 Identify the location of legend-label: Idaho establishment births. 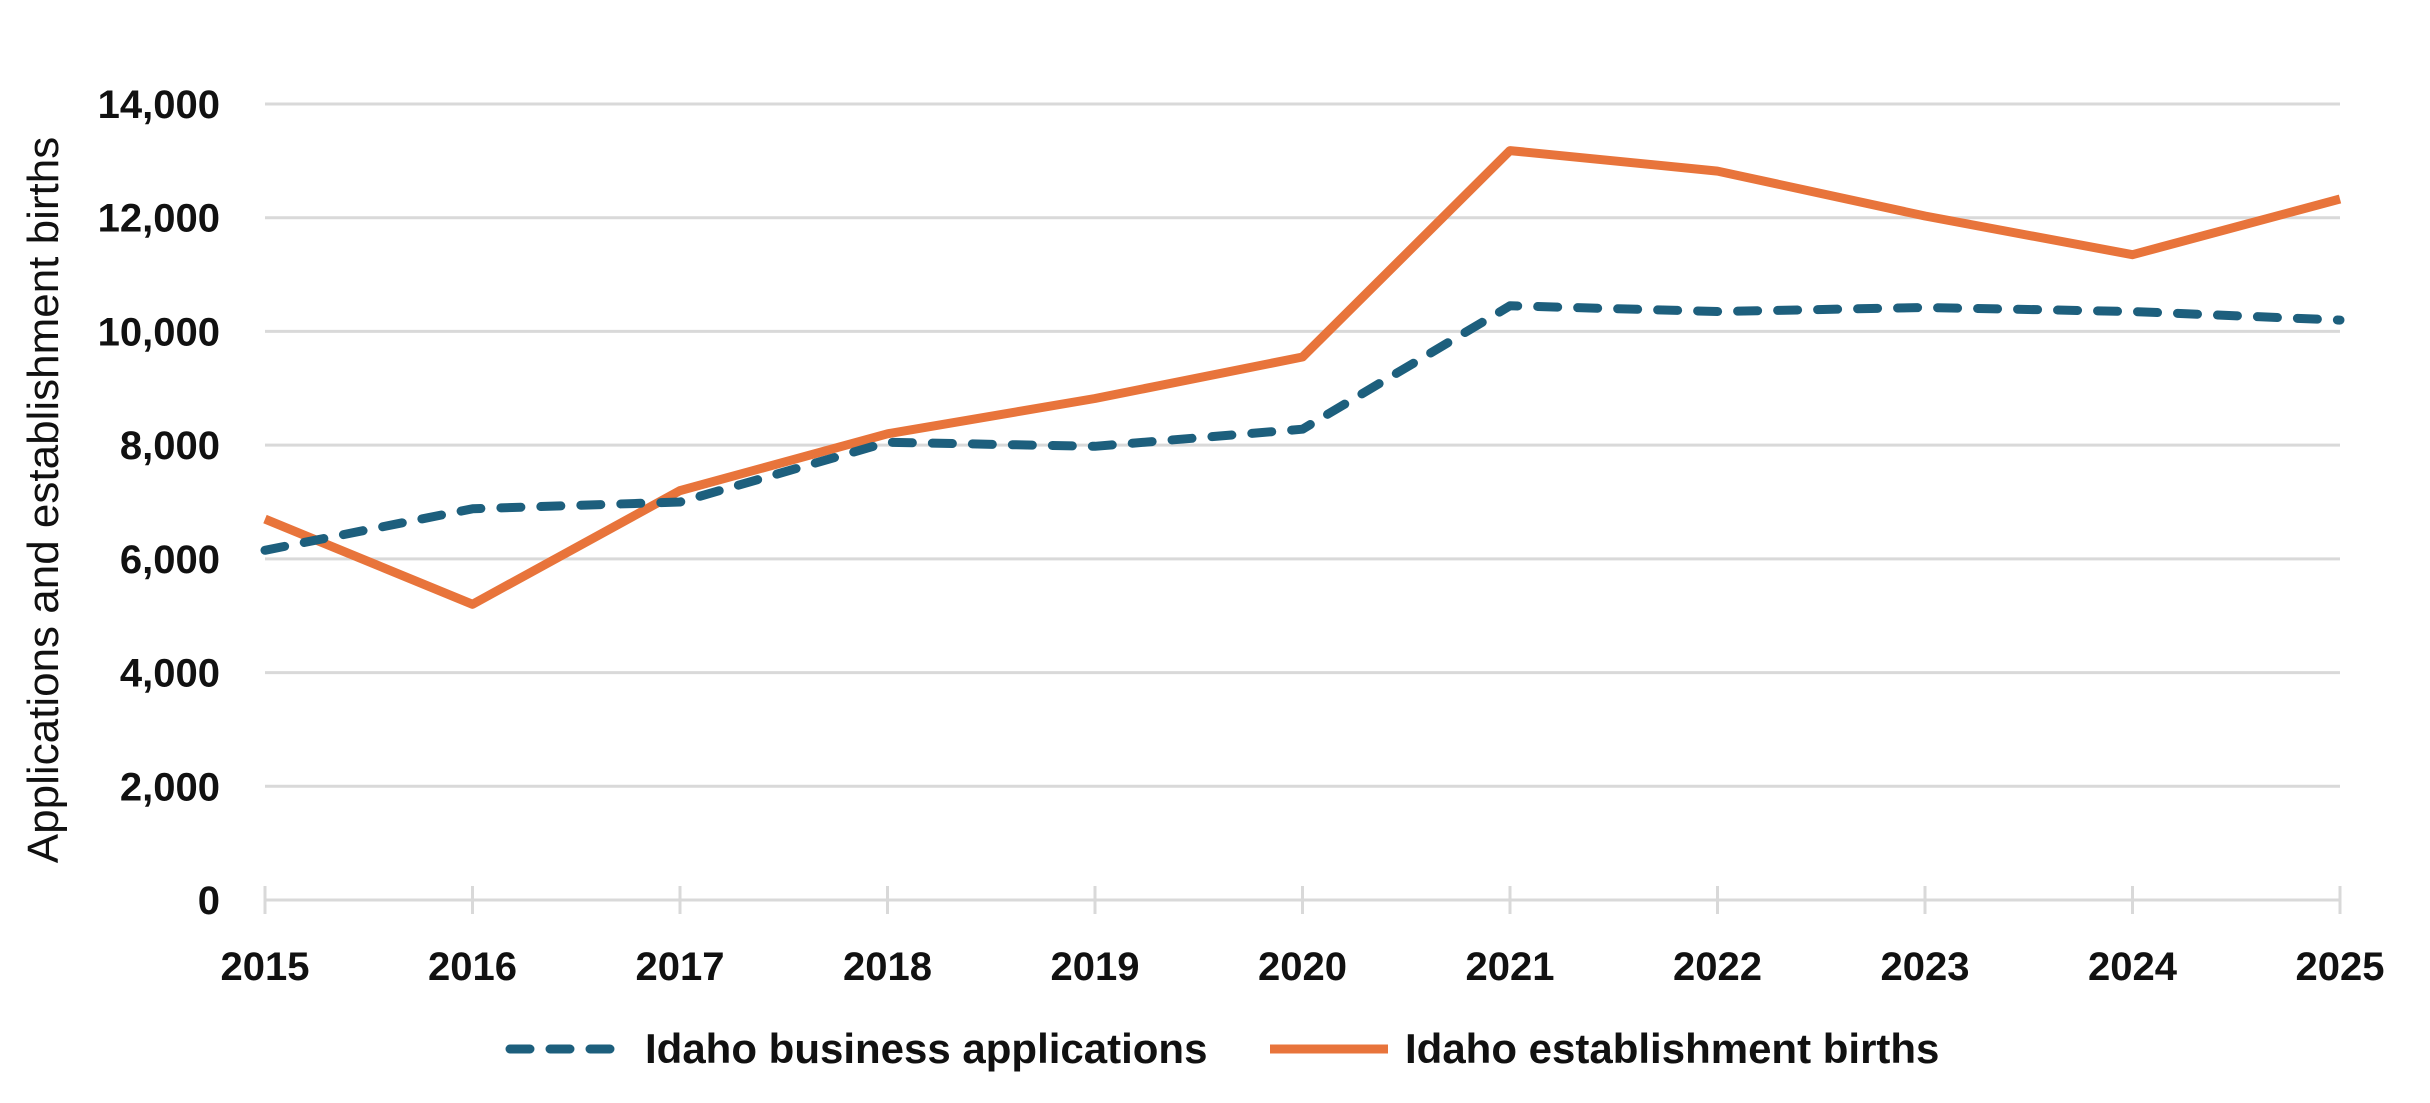
(1672, 1048).